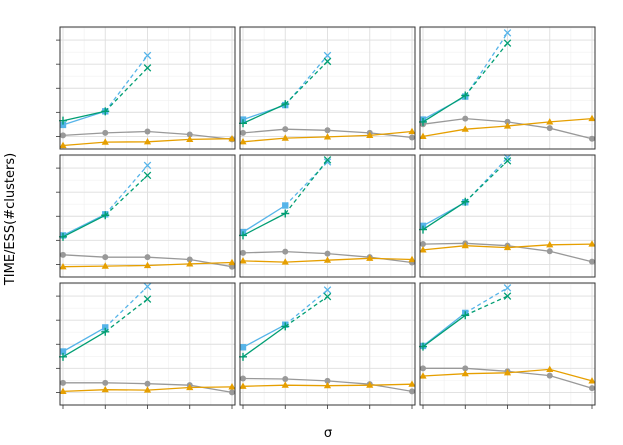 Image resolution: width=623 pixels, height=445 pixels. I want to click on panel-r0-c1, so click(327, 88).